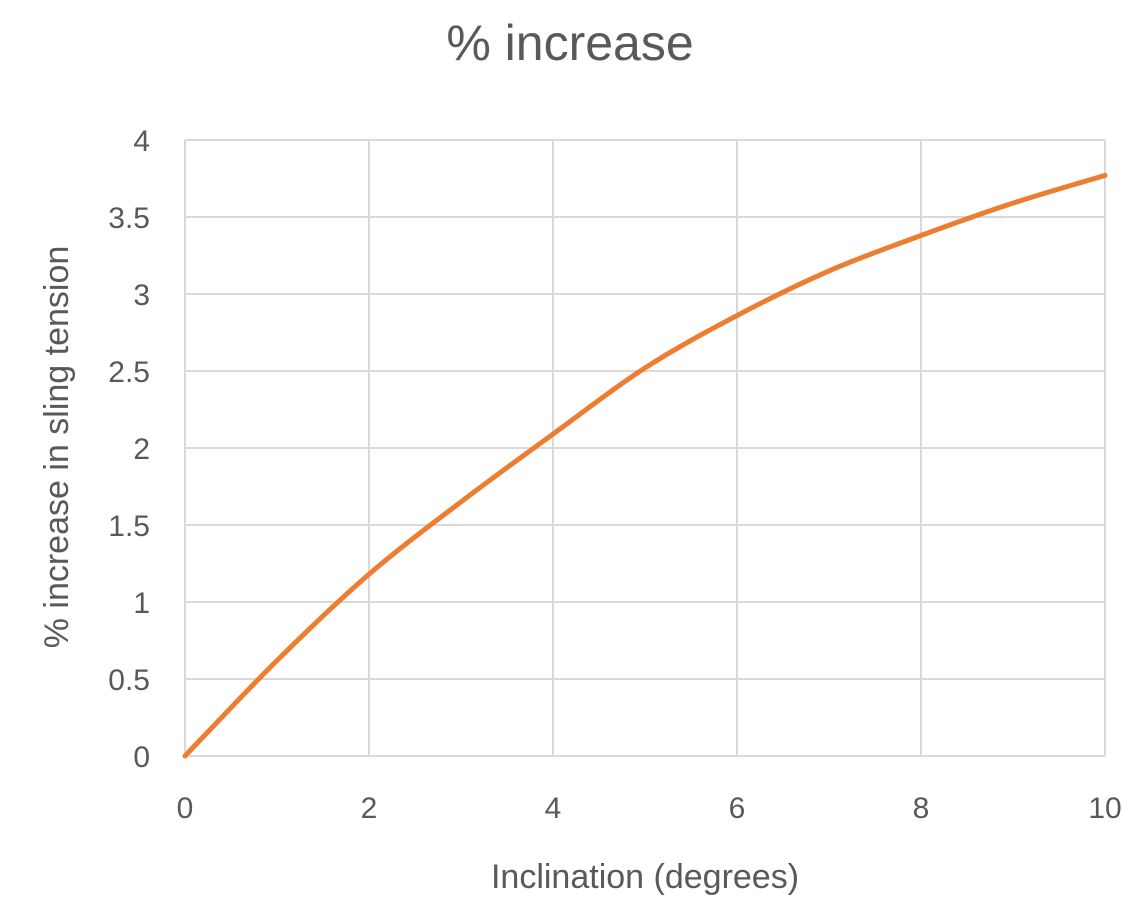 Image resolution: width=1140 pixels, height=910 pixels. What do you see at coordinates (649, 808) in the screenshot?
I see `x-tick-labels: 0 2 4 6 8 10` at bounding box center [649, 808].